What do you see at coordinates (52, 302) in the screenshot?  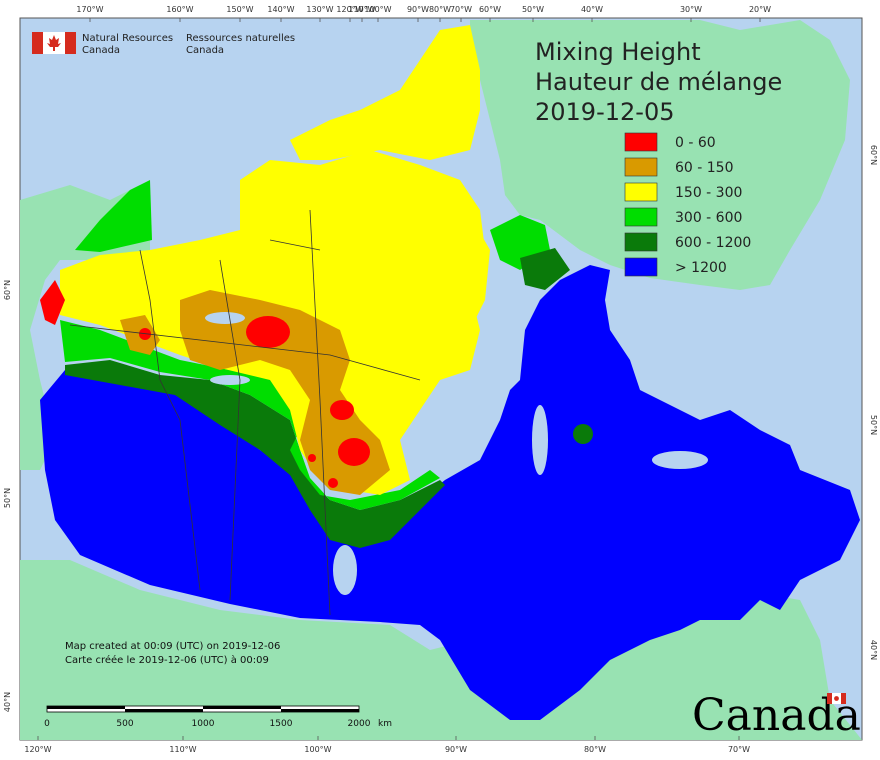 I see `red-zone-alaska-coast` at bounding box center [52, 302].